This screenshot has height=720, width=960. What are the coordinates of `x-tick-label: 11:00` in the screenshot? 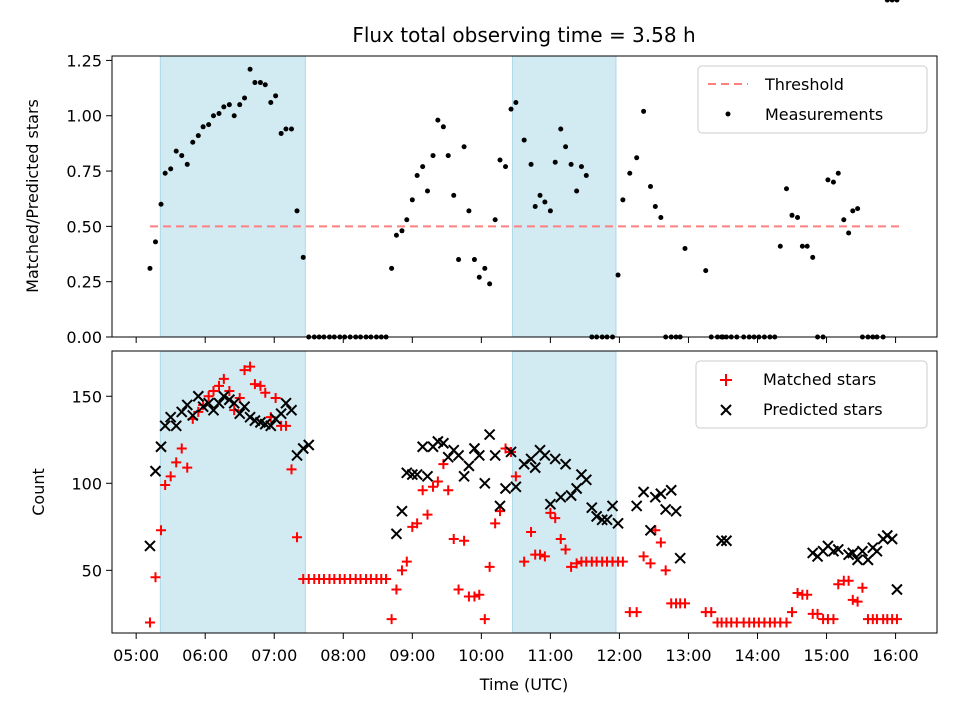 It's located at (550, 655).